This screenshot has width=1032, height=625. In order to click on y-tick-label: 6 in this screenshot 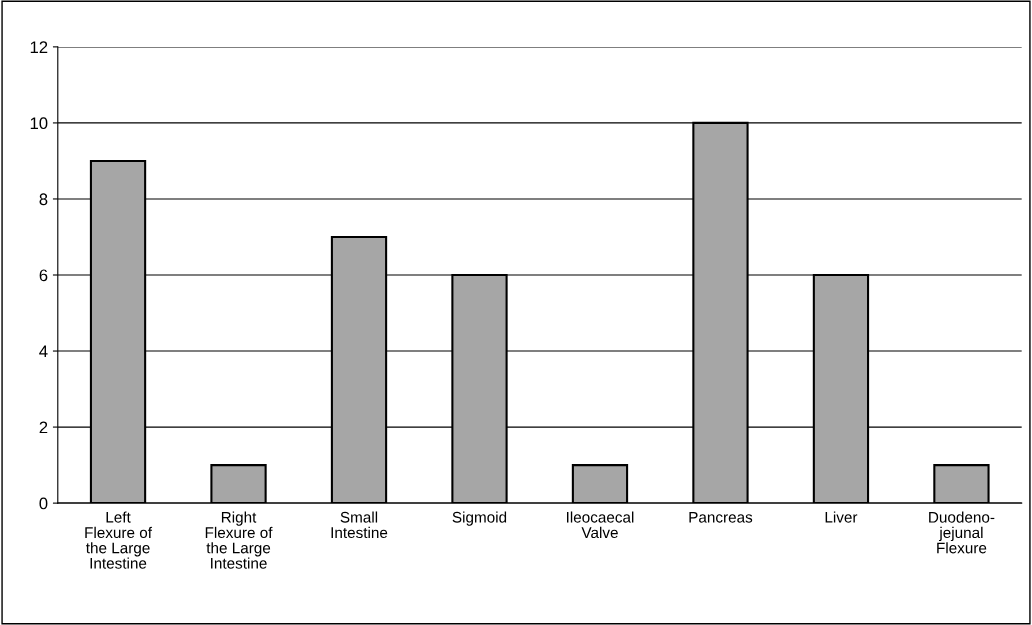, I will do `click(43, 275)`.